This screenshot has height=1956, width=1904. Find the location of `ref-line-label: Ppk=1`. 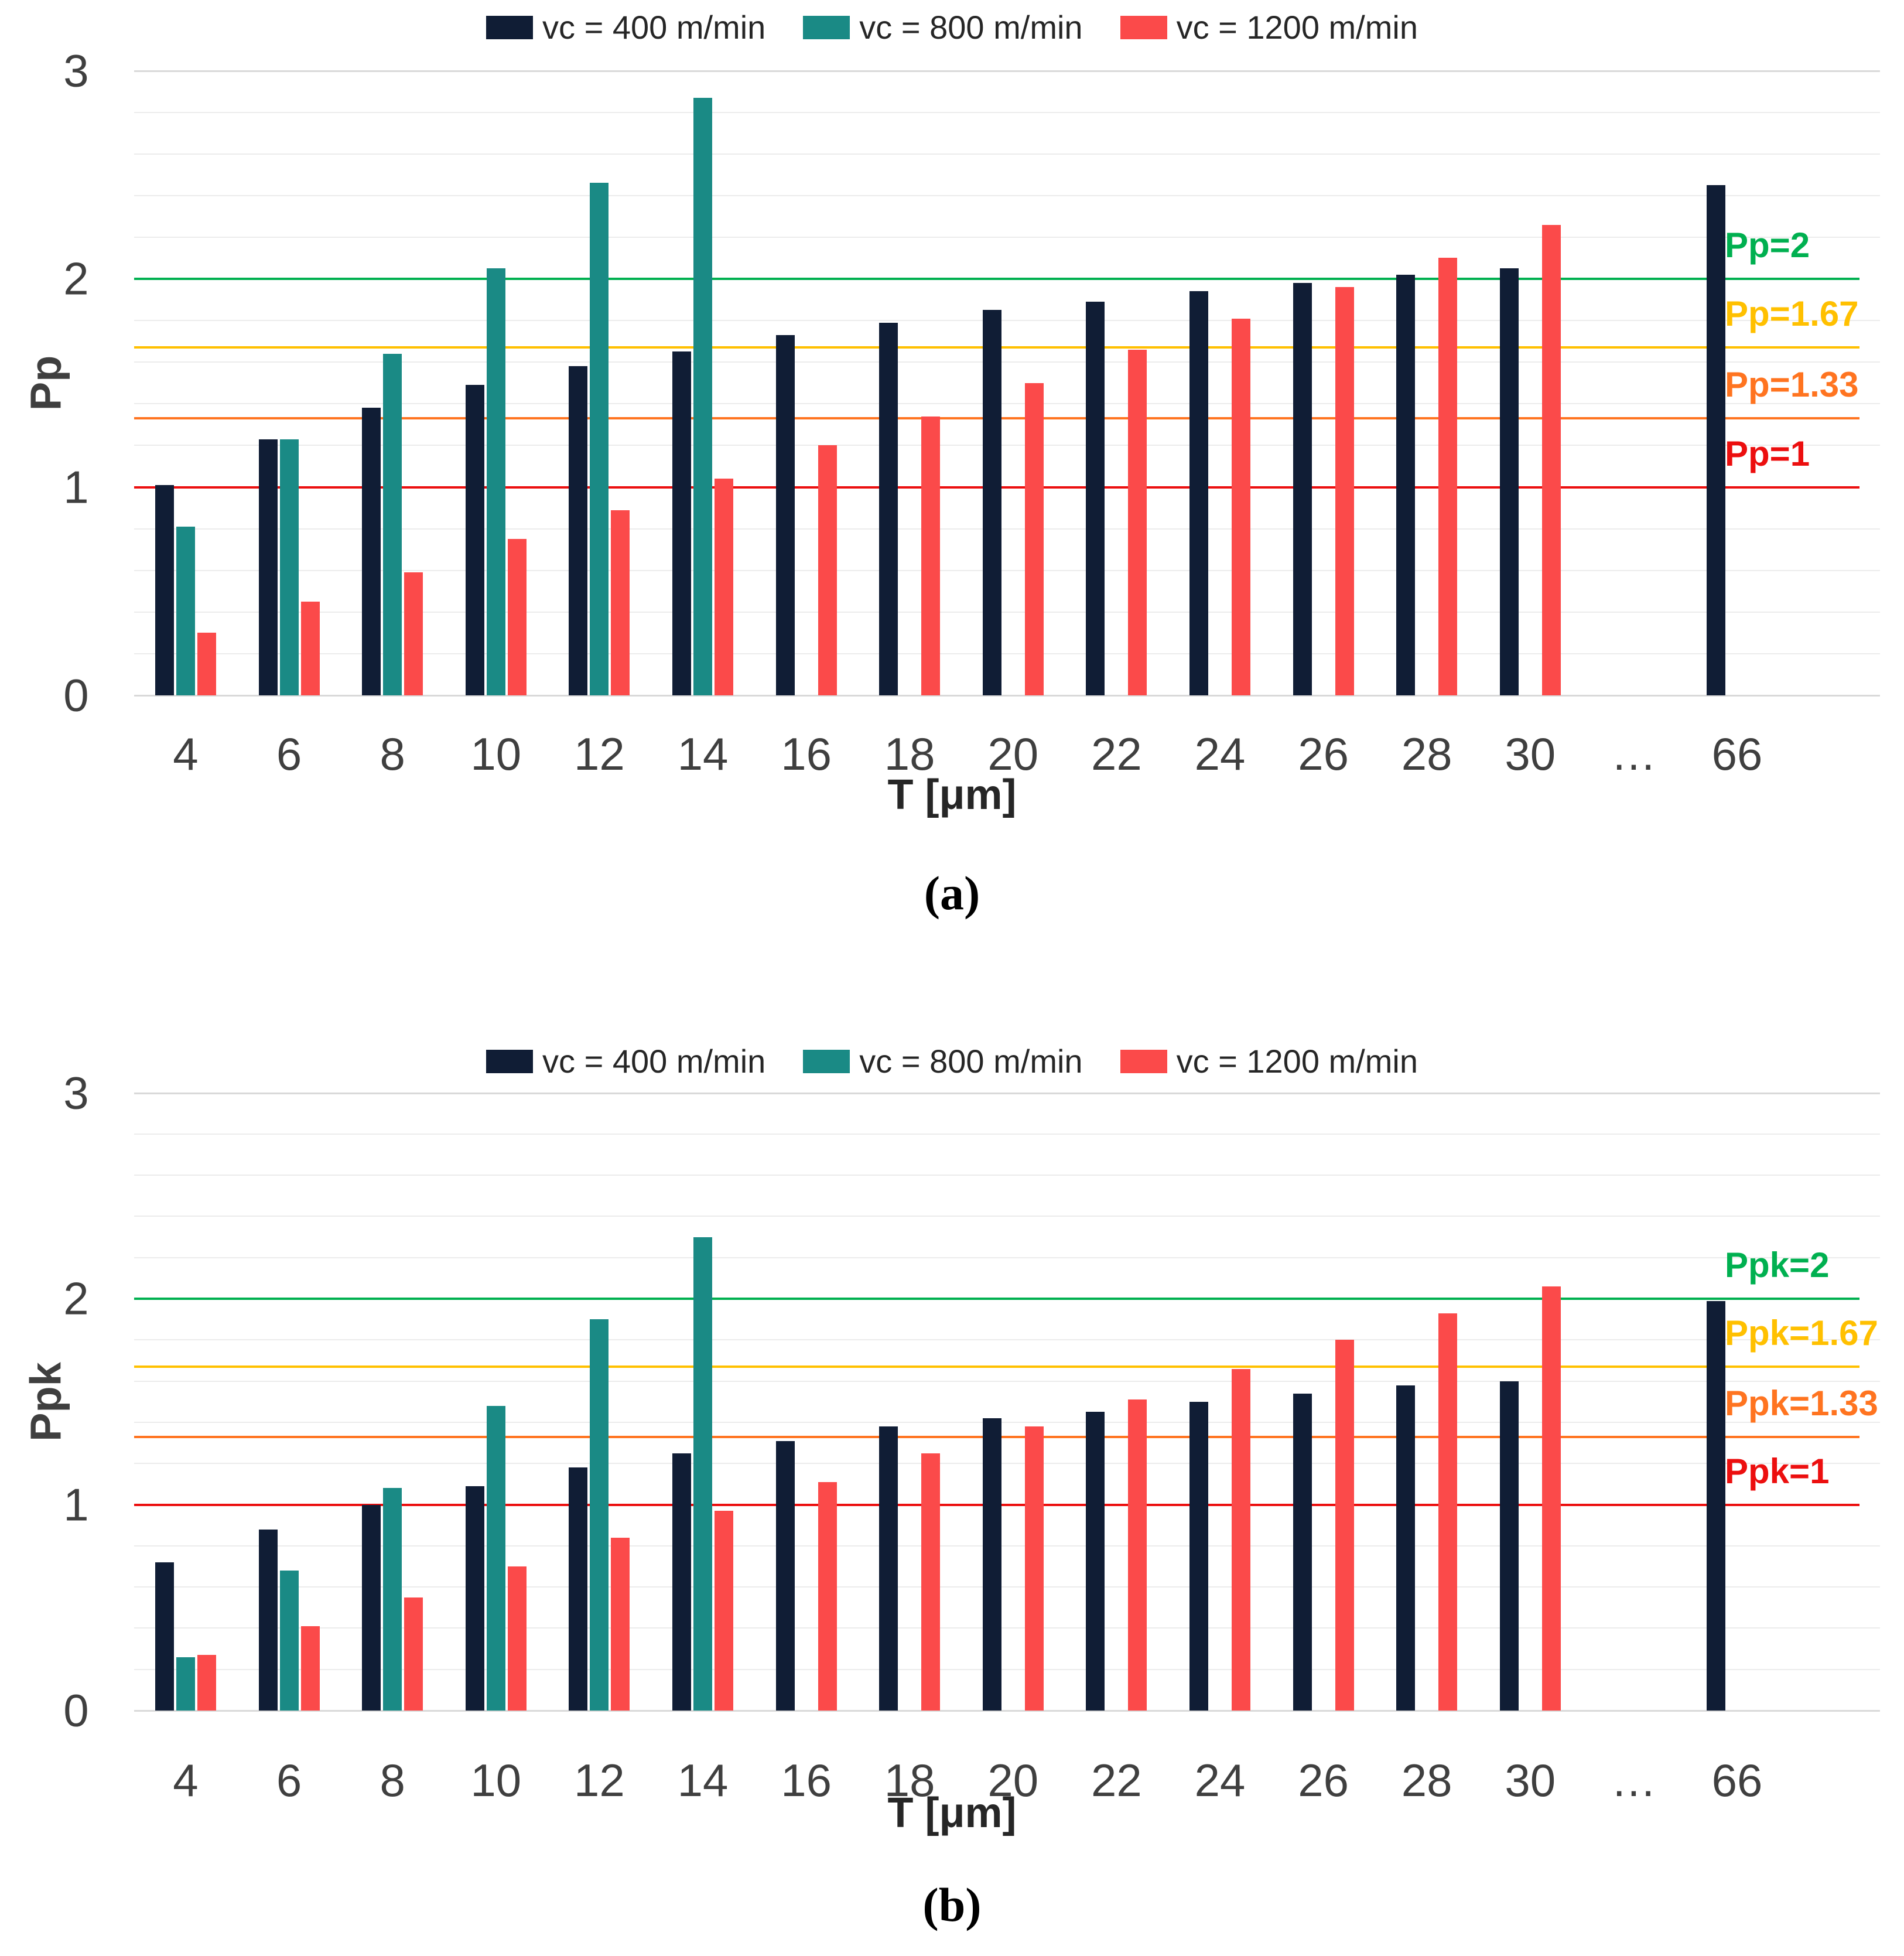

ref-line-label: Ppk=1 is located at coordinates (1777, 1471).